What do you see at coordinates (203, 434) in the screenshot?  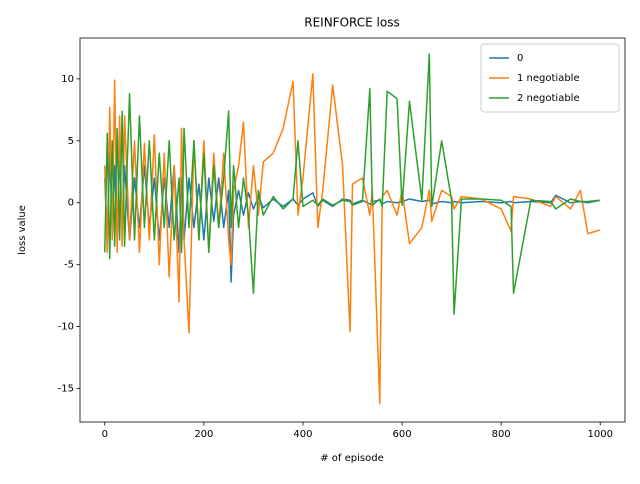 I see `x-tick-label: 200` at bounding box center [203, 434].